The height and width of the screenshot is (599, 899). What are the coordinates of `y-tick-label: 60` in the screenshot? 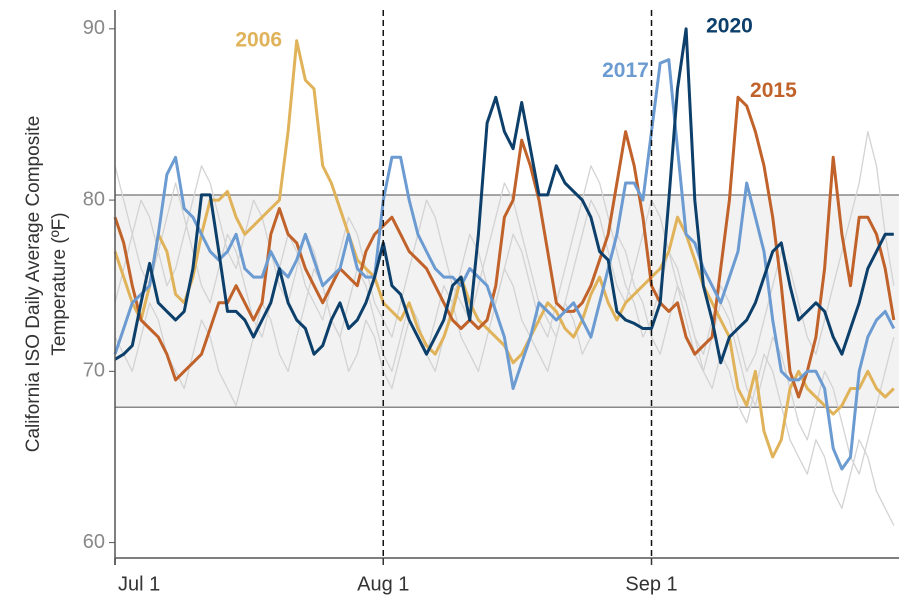 It's located at (94, 542).